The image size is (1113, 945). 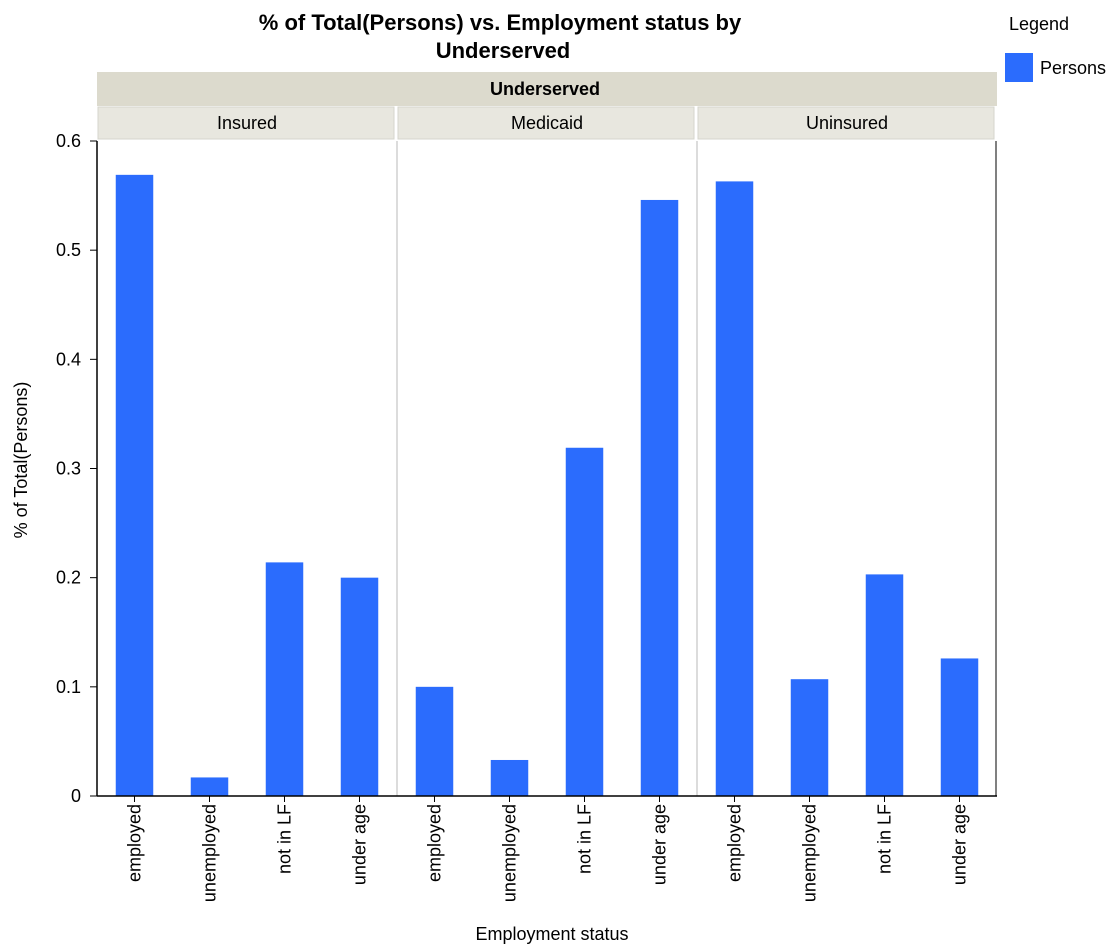 What do you see at coordinates (584, 621) in the screenshot?
I see `bar-medicaid-not-in-lf` at bounding box center [584, 621].